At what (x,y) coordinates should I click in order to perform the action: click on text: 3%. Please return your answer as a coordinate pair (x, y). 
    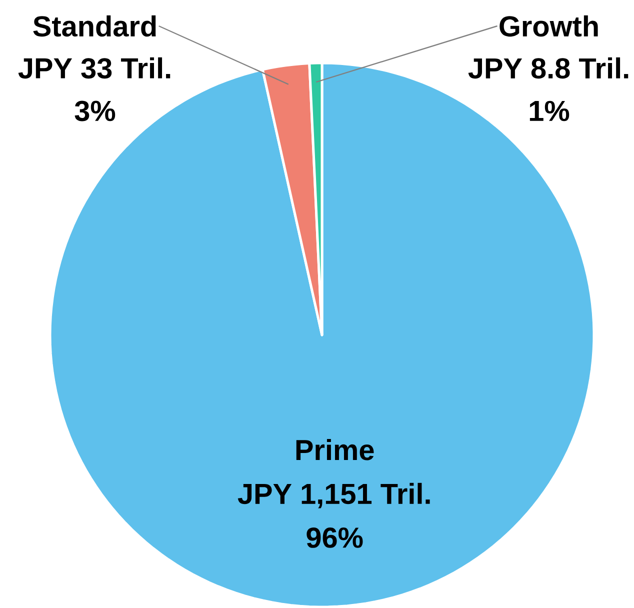
    Looking at the image, I should click on (95, 111).